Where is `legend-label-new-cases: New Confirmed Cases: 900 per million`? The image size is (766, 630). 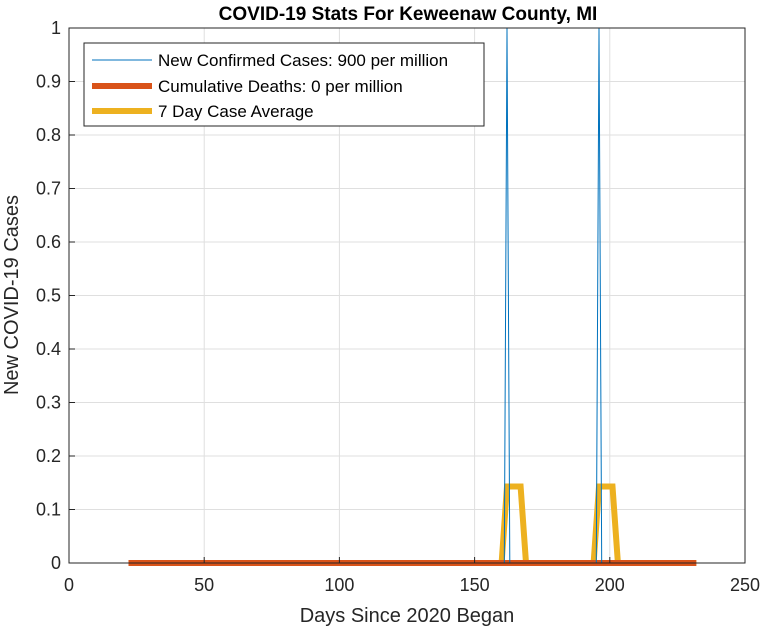 legend-label-new-cases: New Confirmed Cases: 900 per million is located at coordinates (303, 60).